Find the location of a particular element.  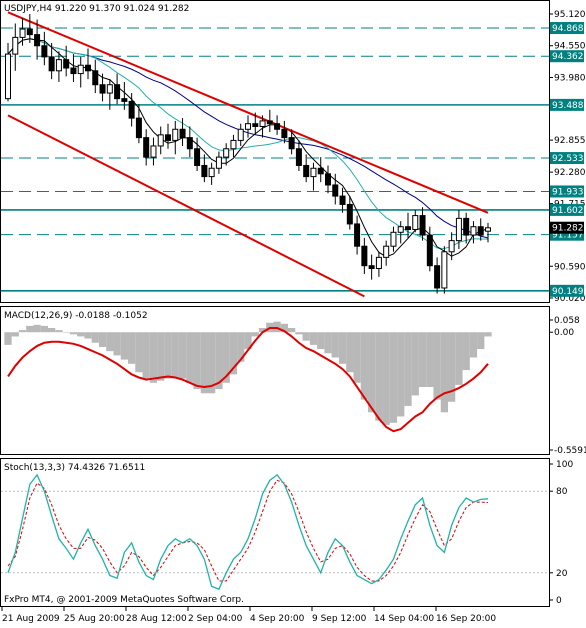

stoch-axis-label: 80 is located at coordinates (562, 492).